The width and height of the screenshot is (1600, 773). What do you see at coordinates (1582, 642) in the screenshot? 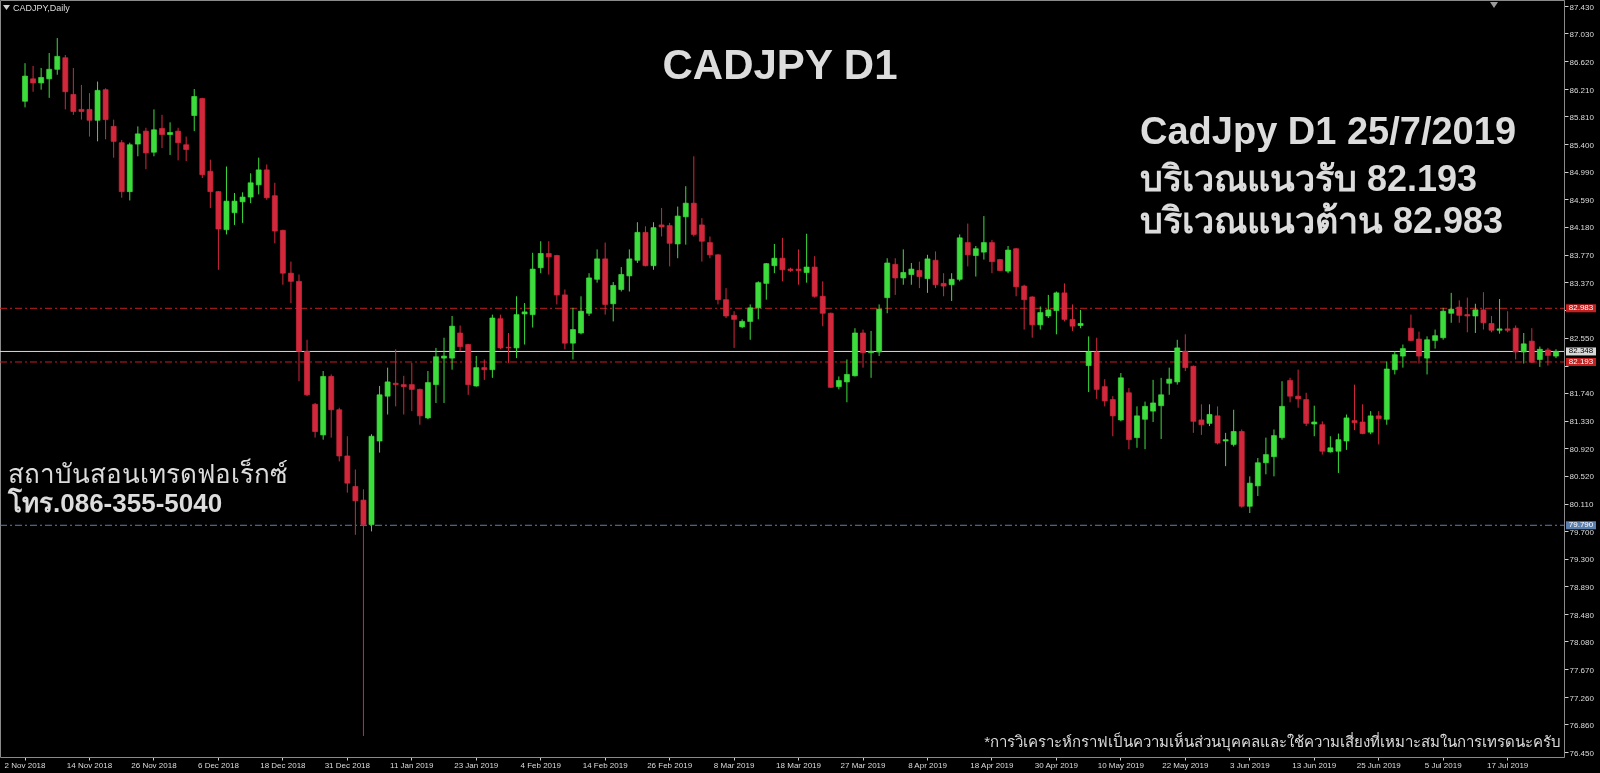
I see `y-tick-label: 78.080` at bounding box center [1582, 642].